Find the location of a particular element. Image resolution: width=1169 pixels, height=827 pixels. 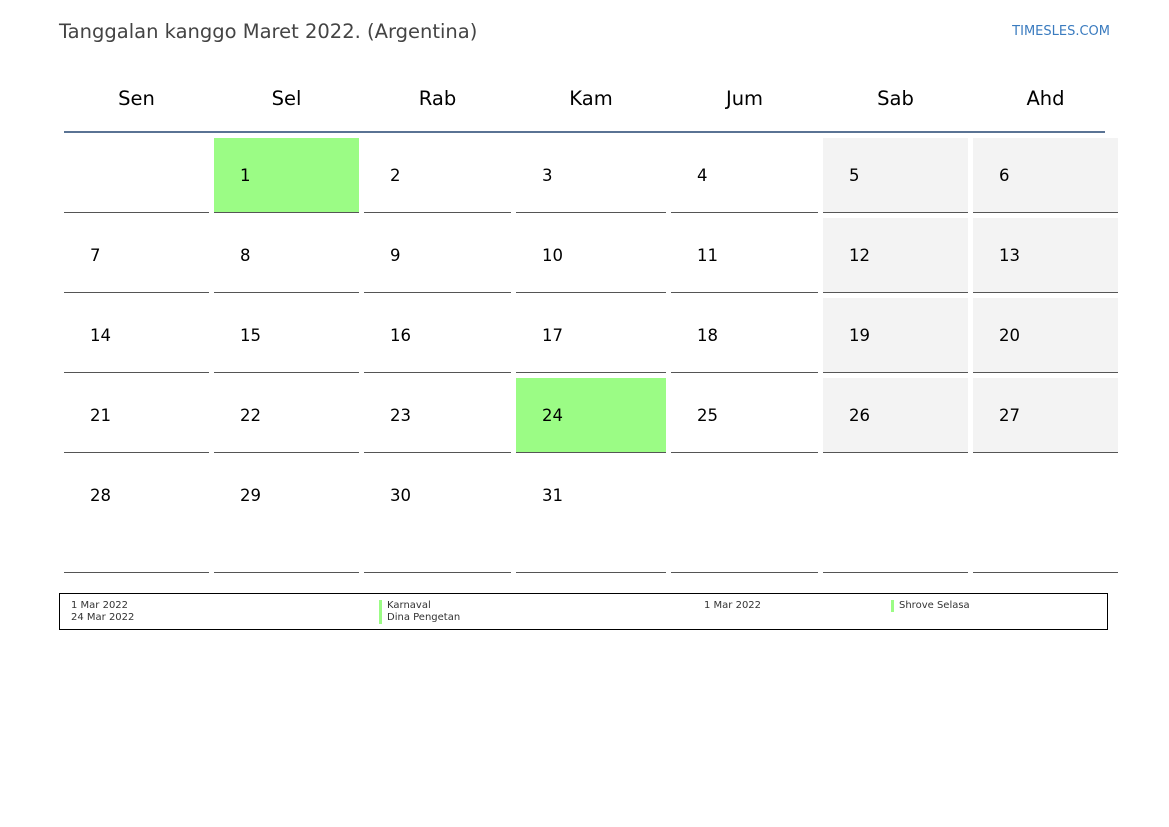

legend-holiday-name: Dina Pengetan is located at coordinates (419, 618).